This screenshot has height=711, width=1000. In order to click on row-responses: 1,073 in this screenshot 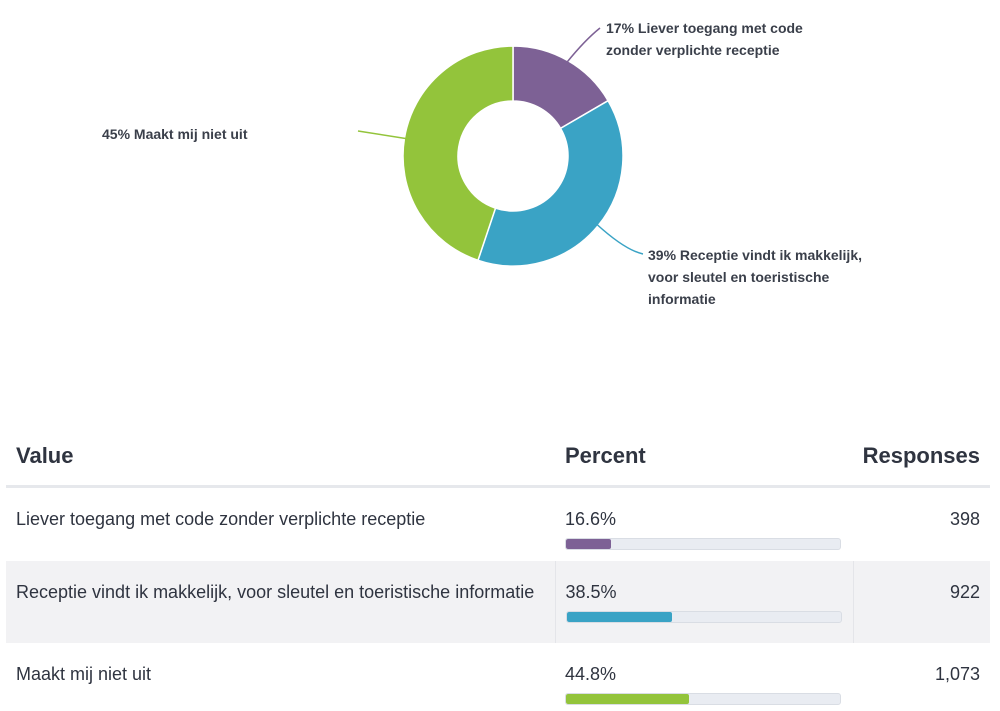, I will do `click(957, 674)`.